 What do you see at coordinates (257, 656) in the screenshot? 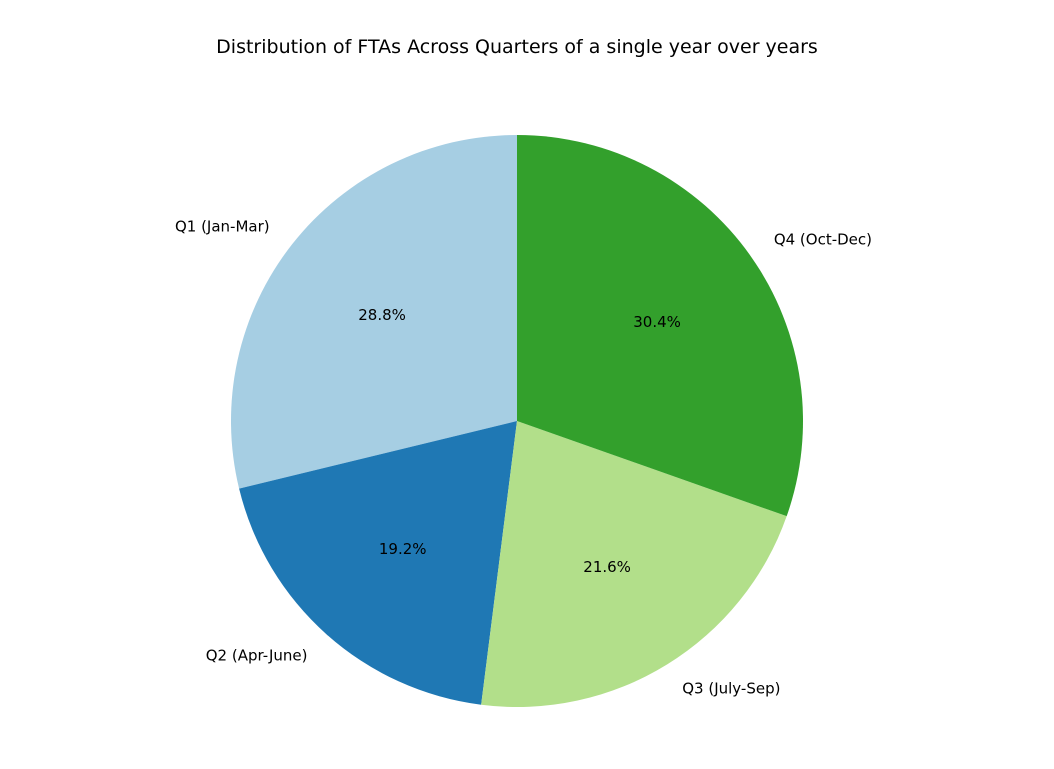
I see `pie-category-label-q2: Q2 (Apr-June)` at bounding box center [257, 656].